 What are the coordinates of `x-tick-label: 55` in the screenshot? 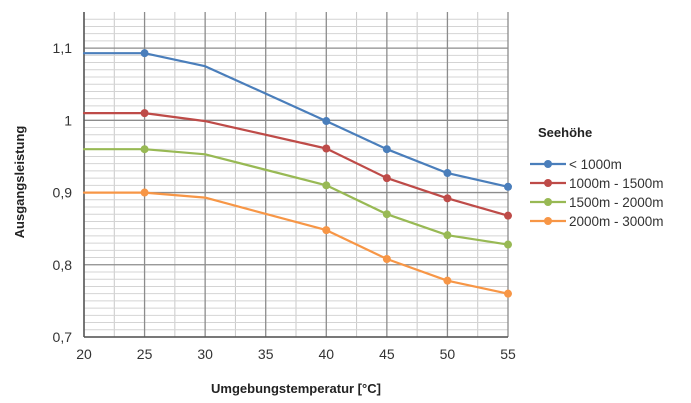 It's located at (508, 354).